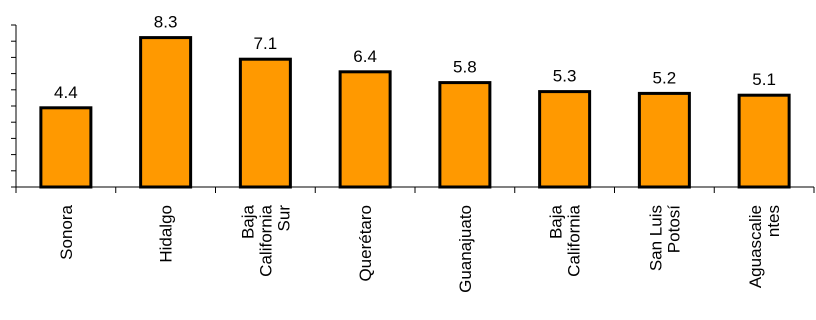 The height and width of the screenshot is (320, 816). Describe the element at coordinates (66, 92) in the screenshot. I see `data-label: 4.4` at that location.